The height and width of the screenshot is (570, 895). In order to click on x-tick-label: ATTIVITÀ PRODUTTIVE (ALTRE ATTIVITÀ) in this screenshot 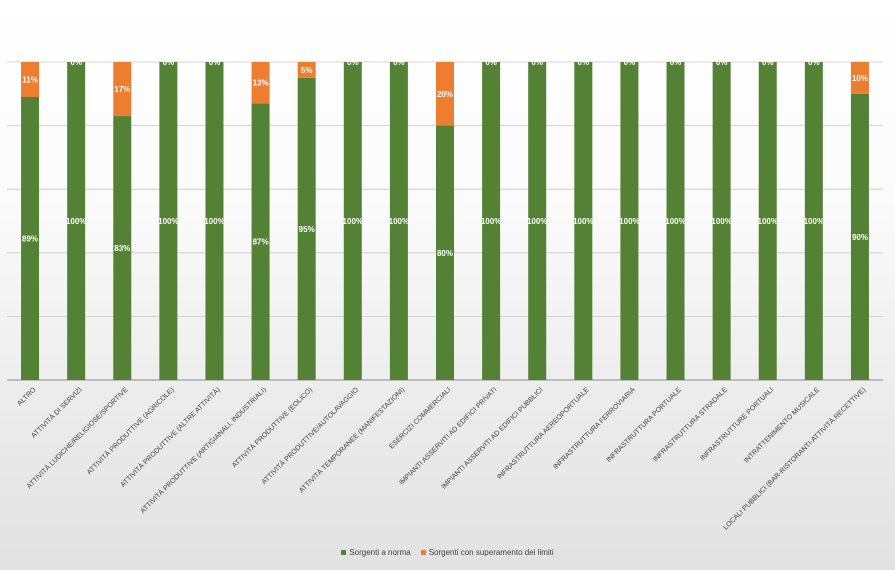, I will do `click(170, 437)`.